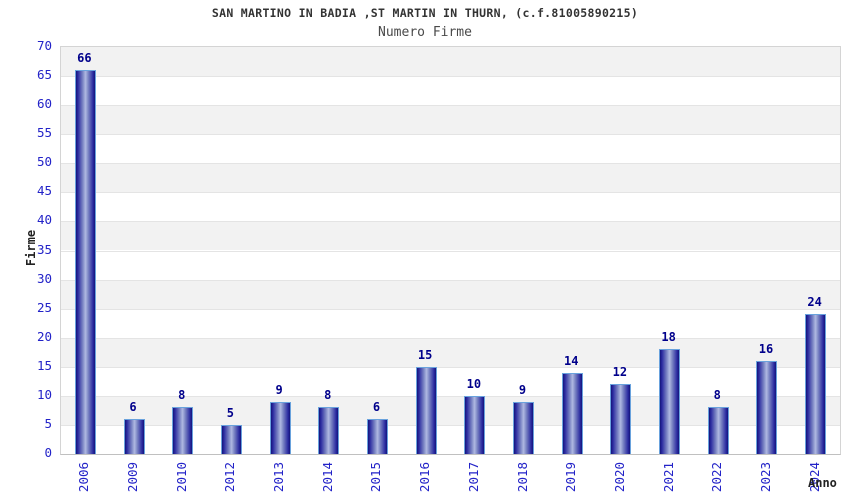 The width and height of the screenshot is (850, 500). What do you see at coordinates (44, 220) in the screenshot?
I see `y-axis-tick-label: 40` at bounding box center [44, 220].